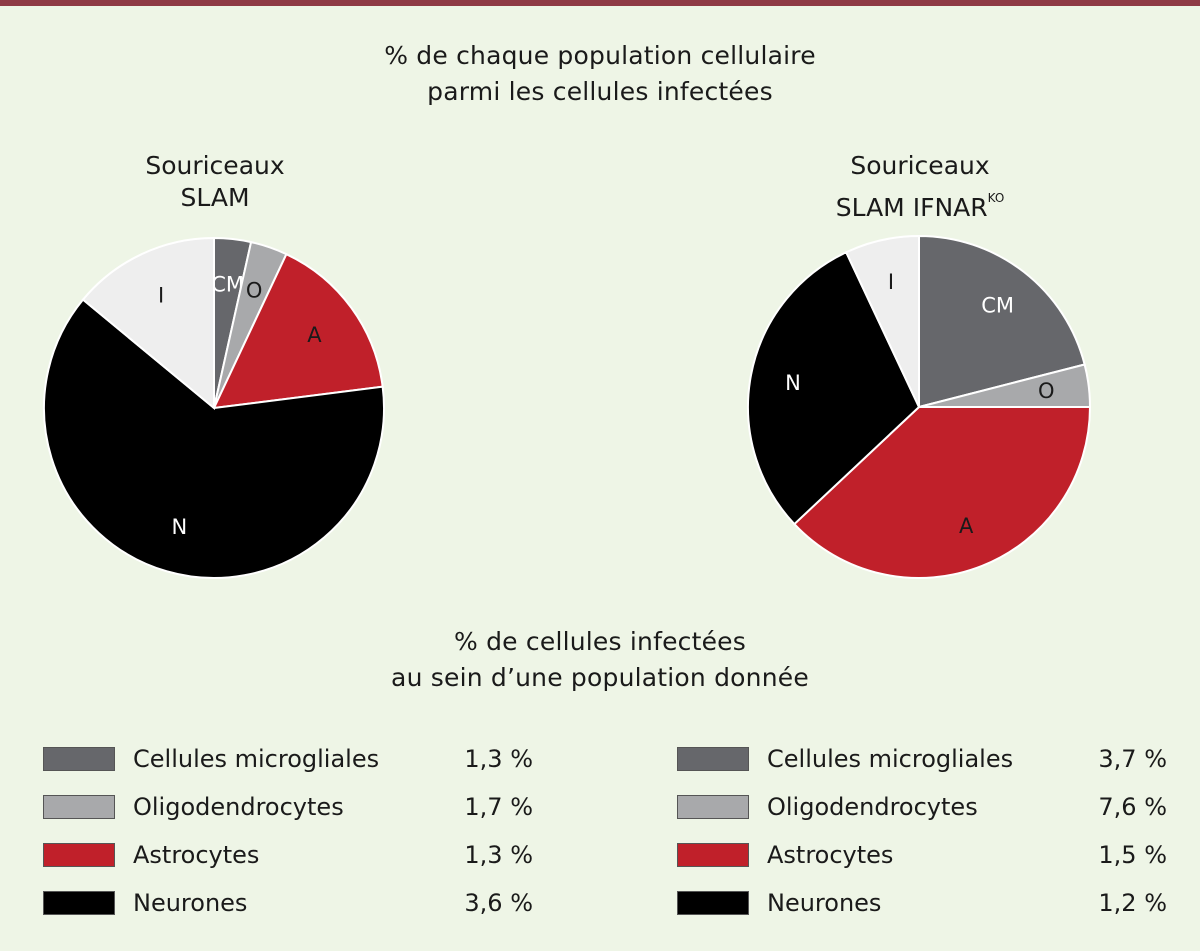 The width and height of the screenshot is (1200, 951). I want to click on pie-slice-cm, so click(1002, 321).